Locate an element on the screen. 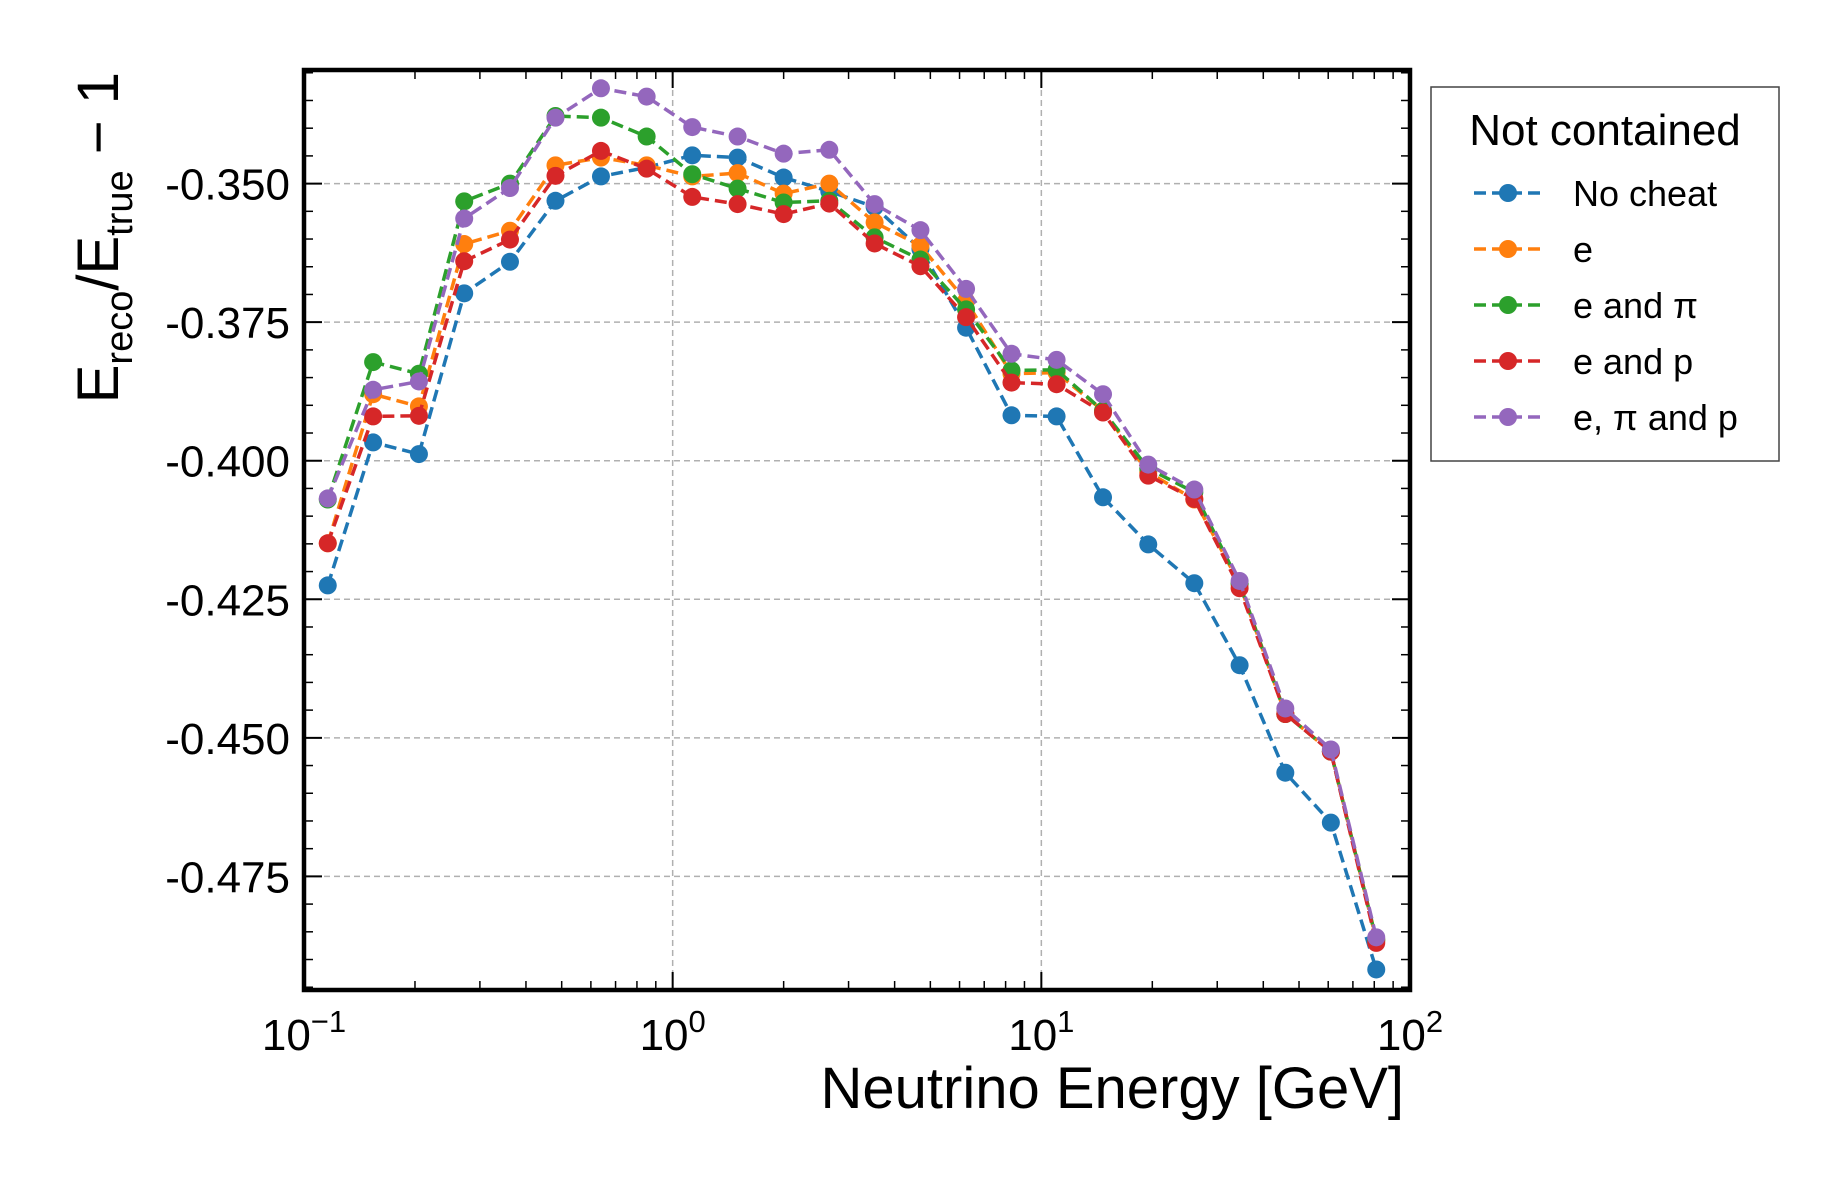 This screenshot has height=1200, width=1839. y-tick-label: -0.400 is located at coordinates (227, 462).